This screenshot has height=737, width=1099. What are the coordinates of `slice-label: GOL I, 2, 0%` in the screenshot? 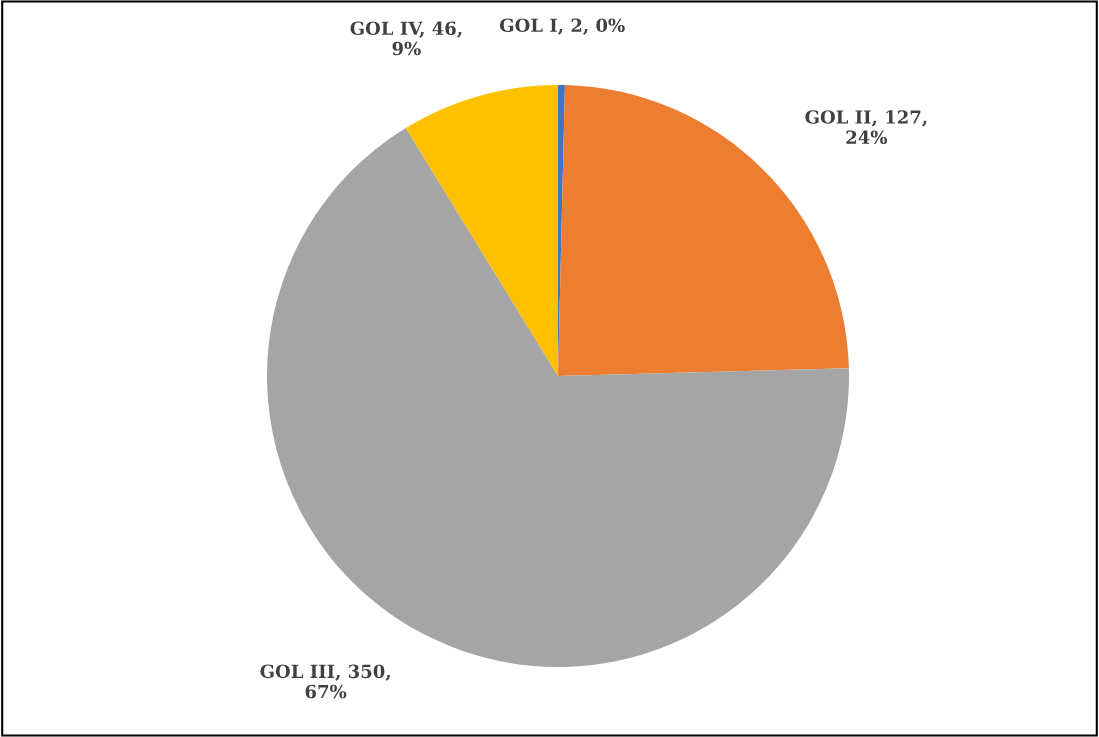 It's located at (562, 26).